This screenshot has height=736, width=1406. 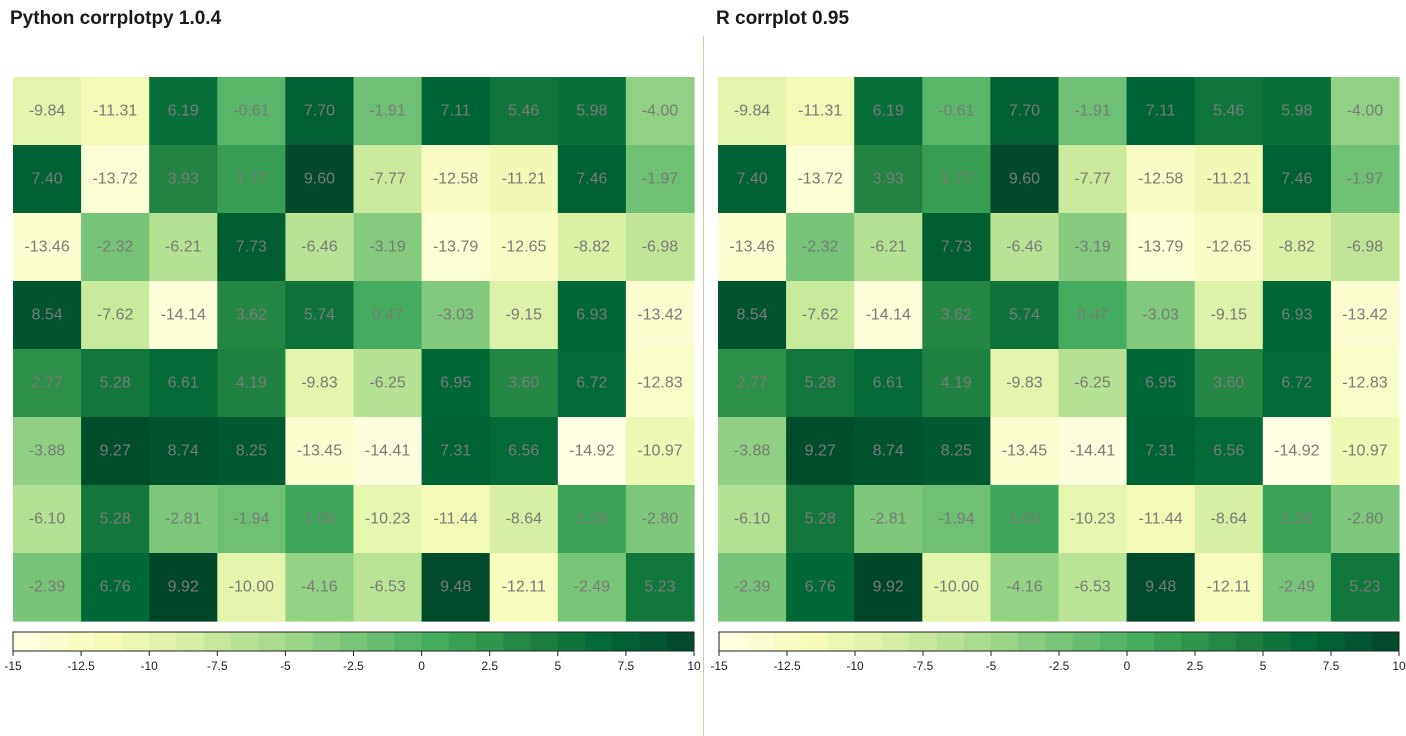 What do you see at coordinates (557, 666) in the screenshot?
I see `colorbar-tick-label: 5` at bounding box center [557, 666].